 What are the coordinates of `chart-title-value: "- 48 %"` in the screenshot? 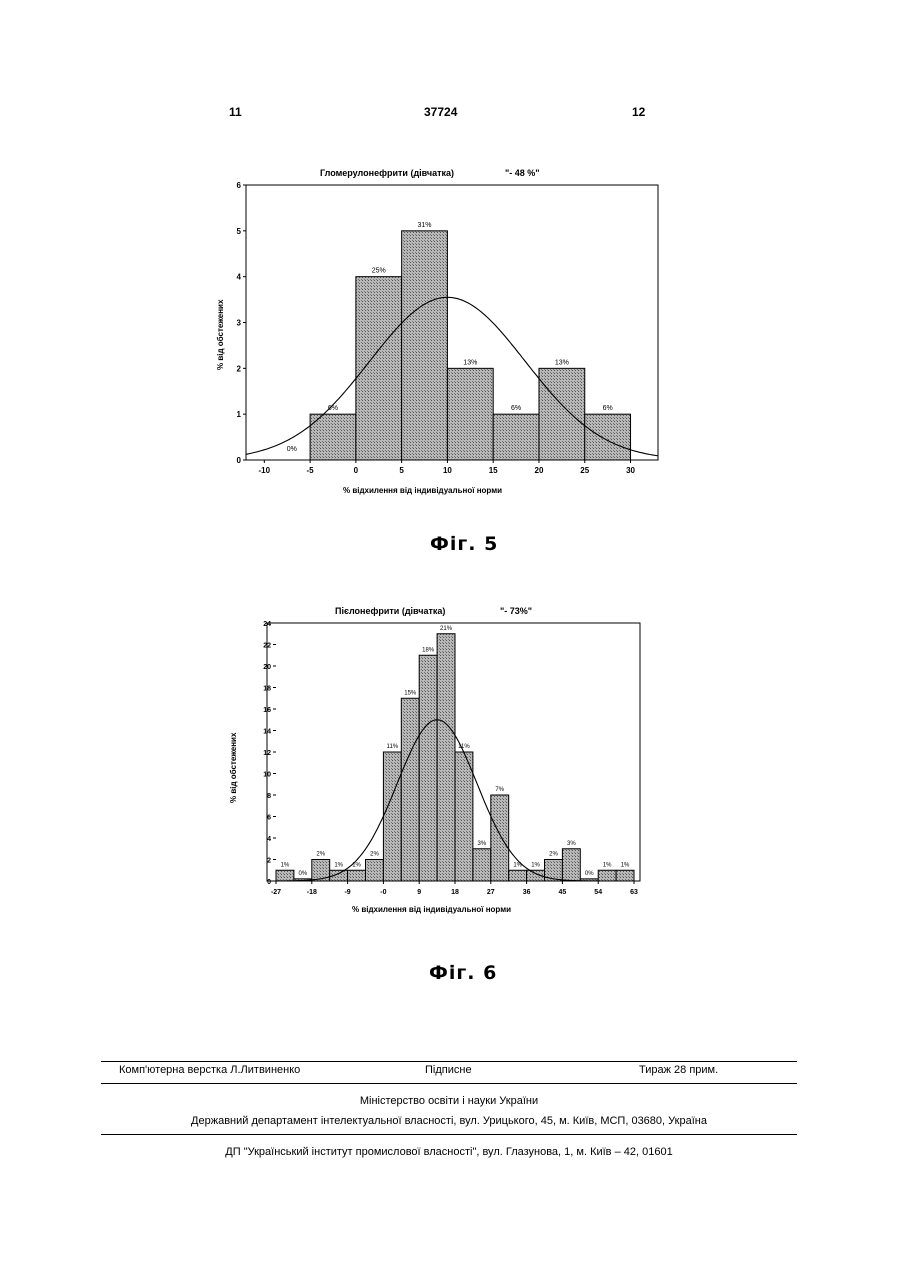 It's located at (522, 173).